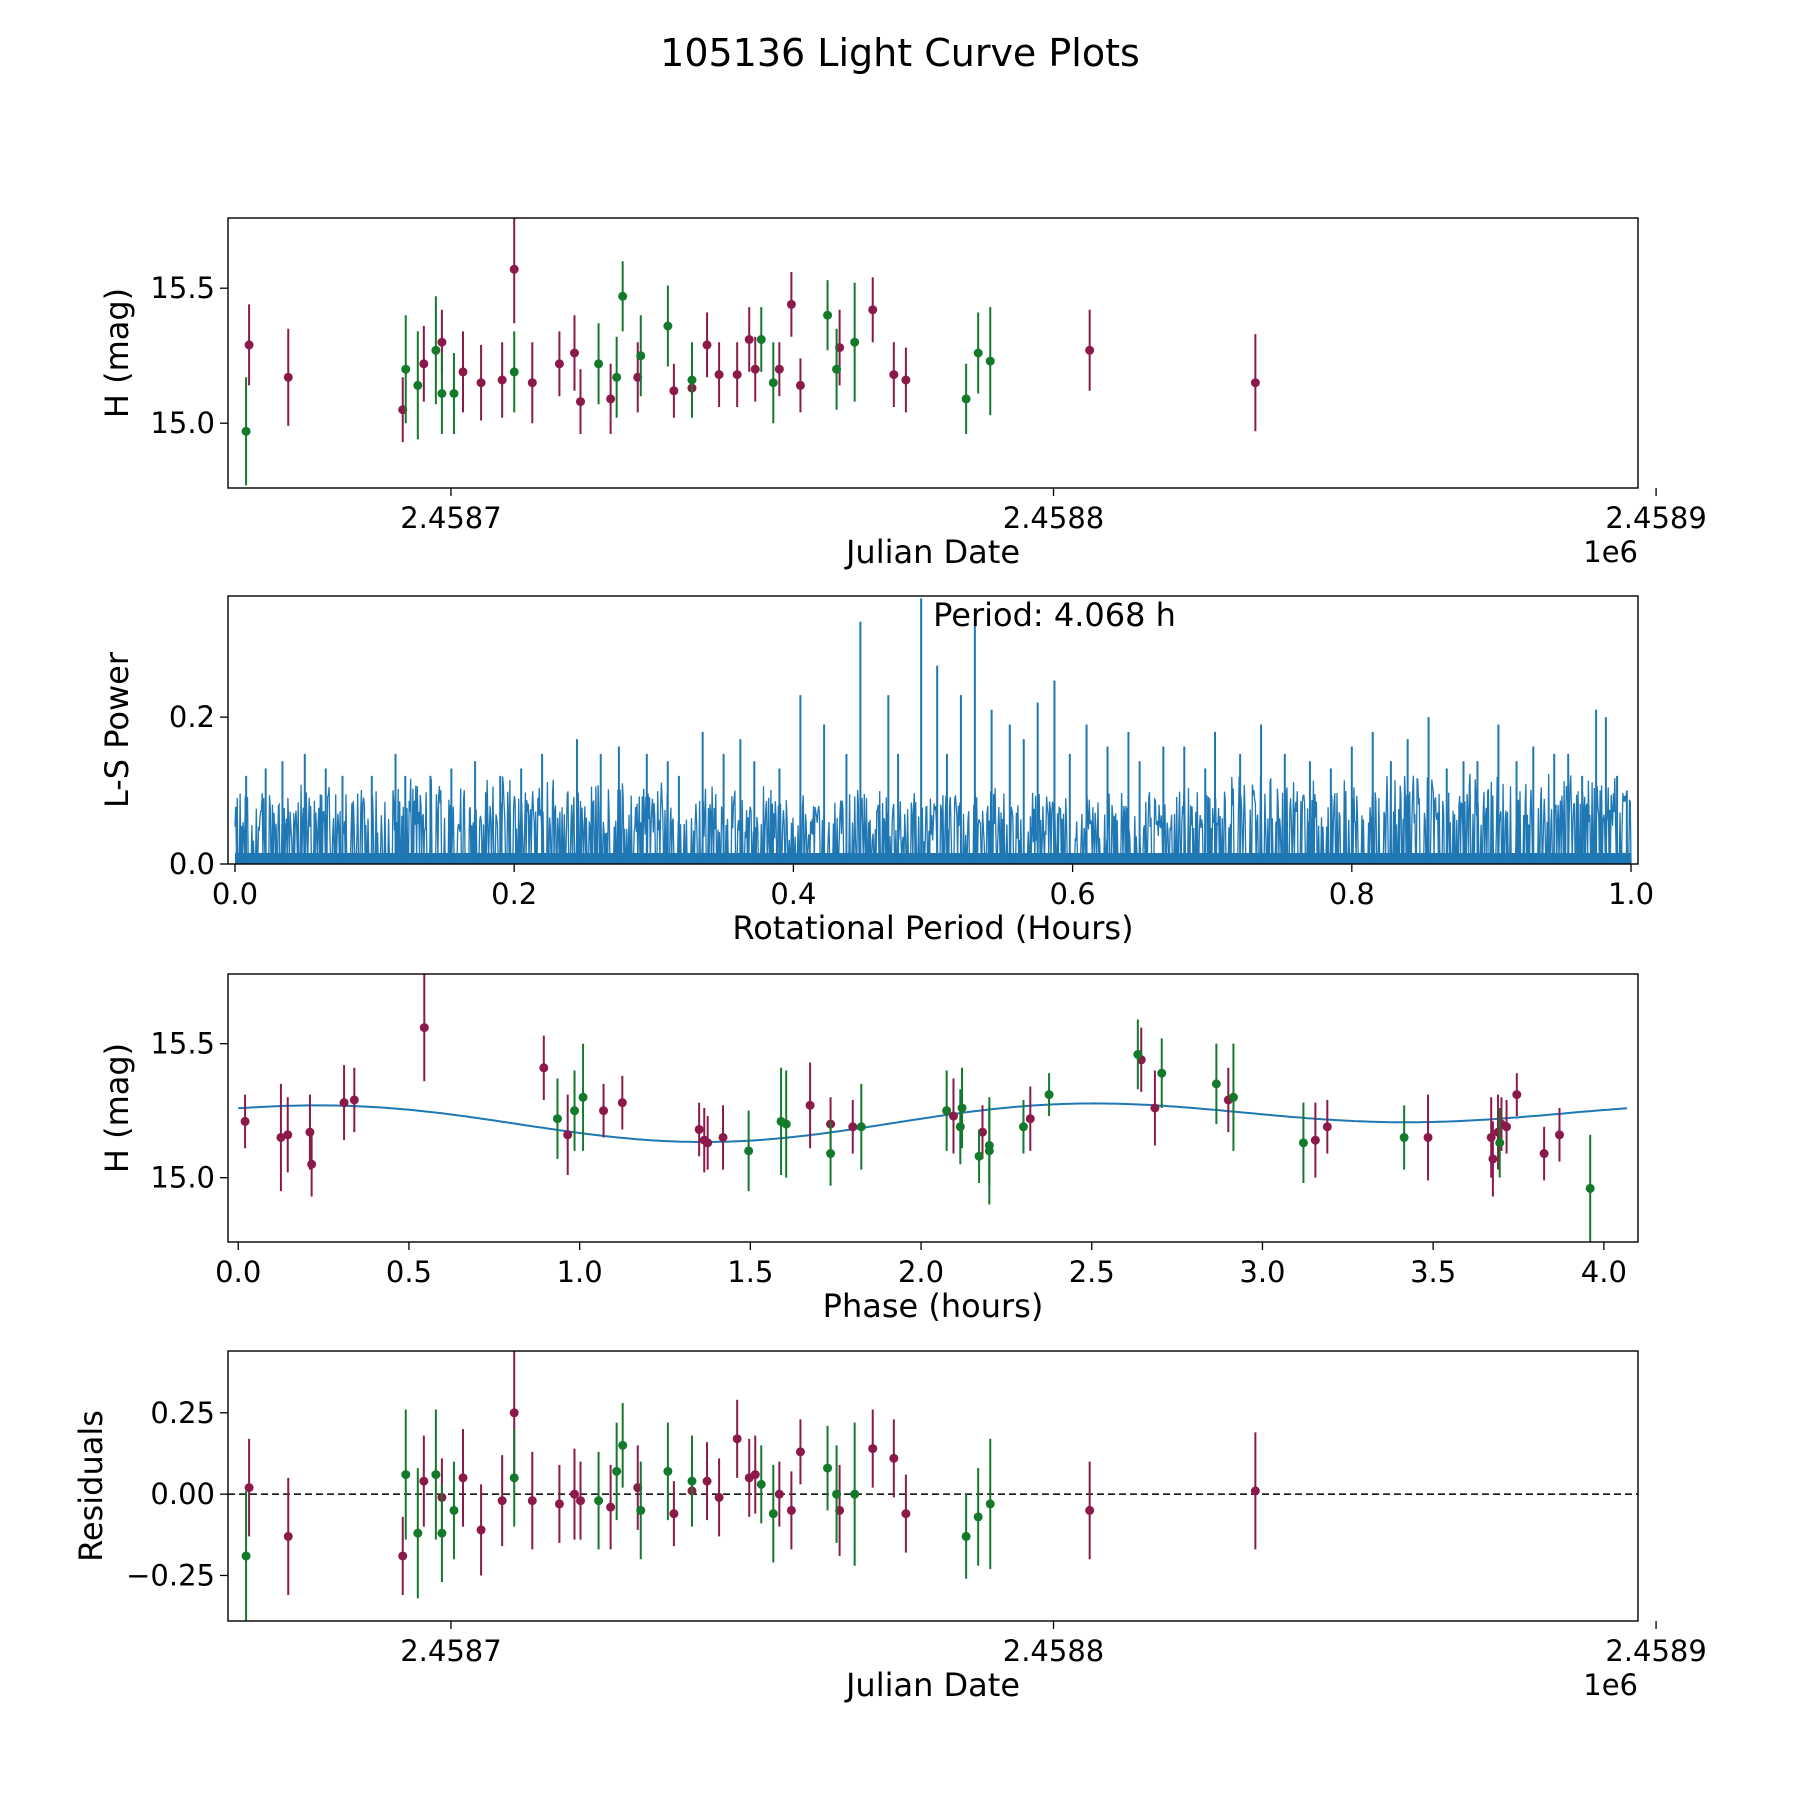 This screenshot has width=1800, height=1800. Describe the element at coordinates (1433, 1272) in the screenshot. I see `x-tick-label: 3.5` at that location.